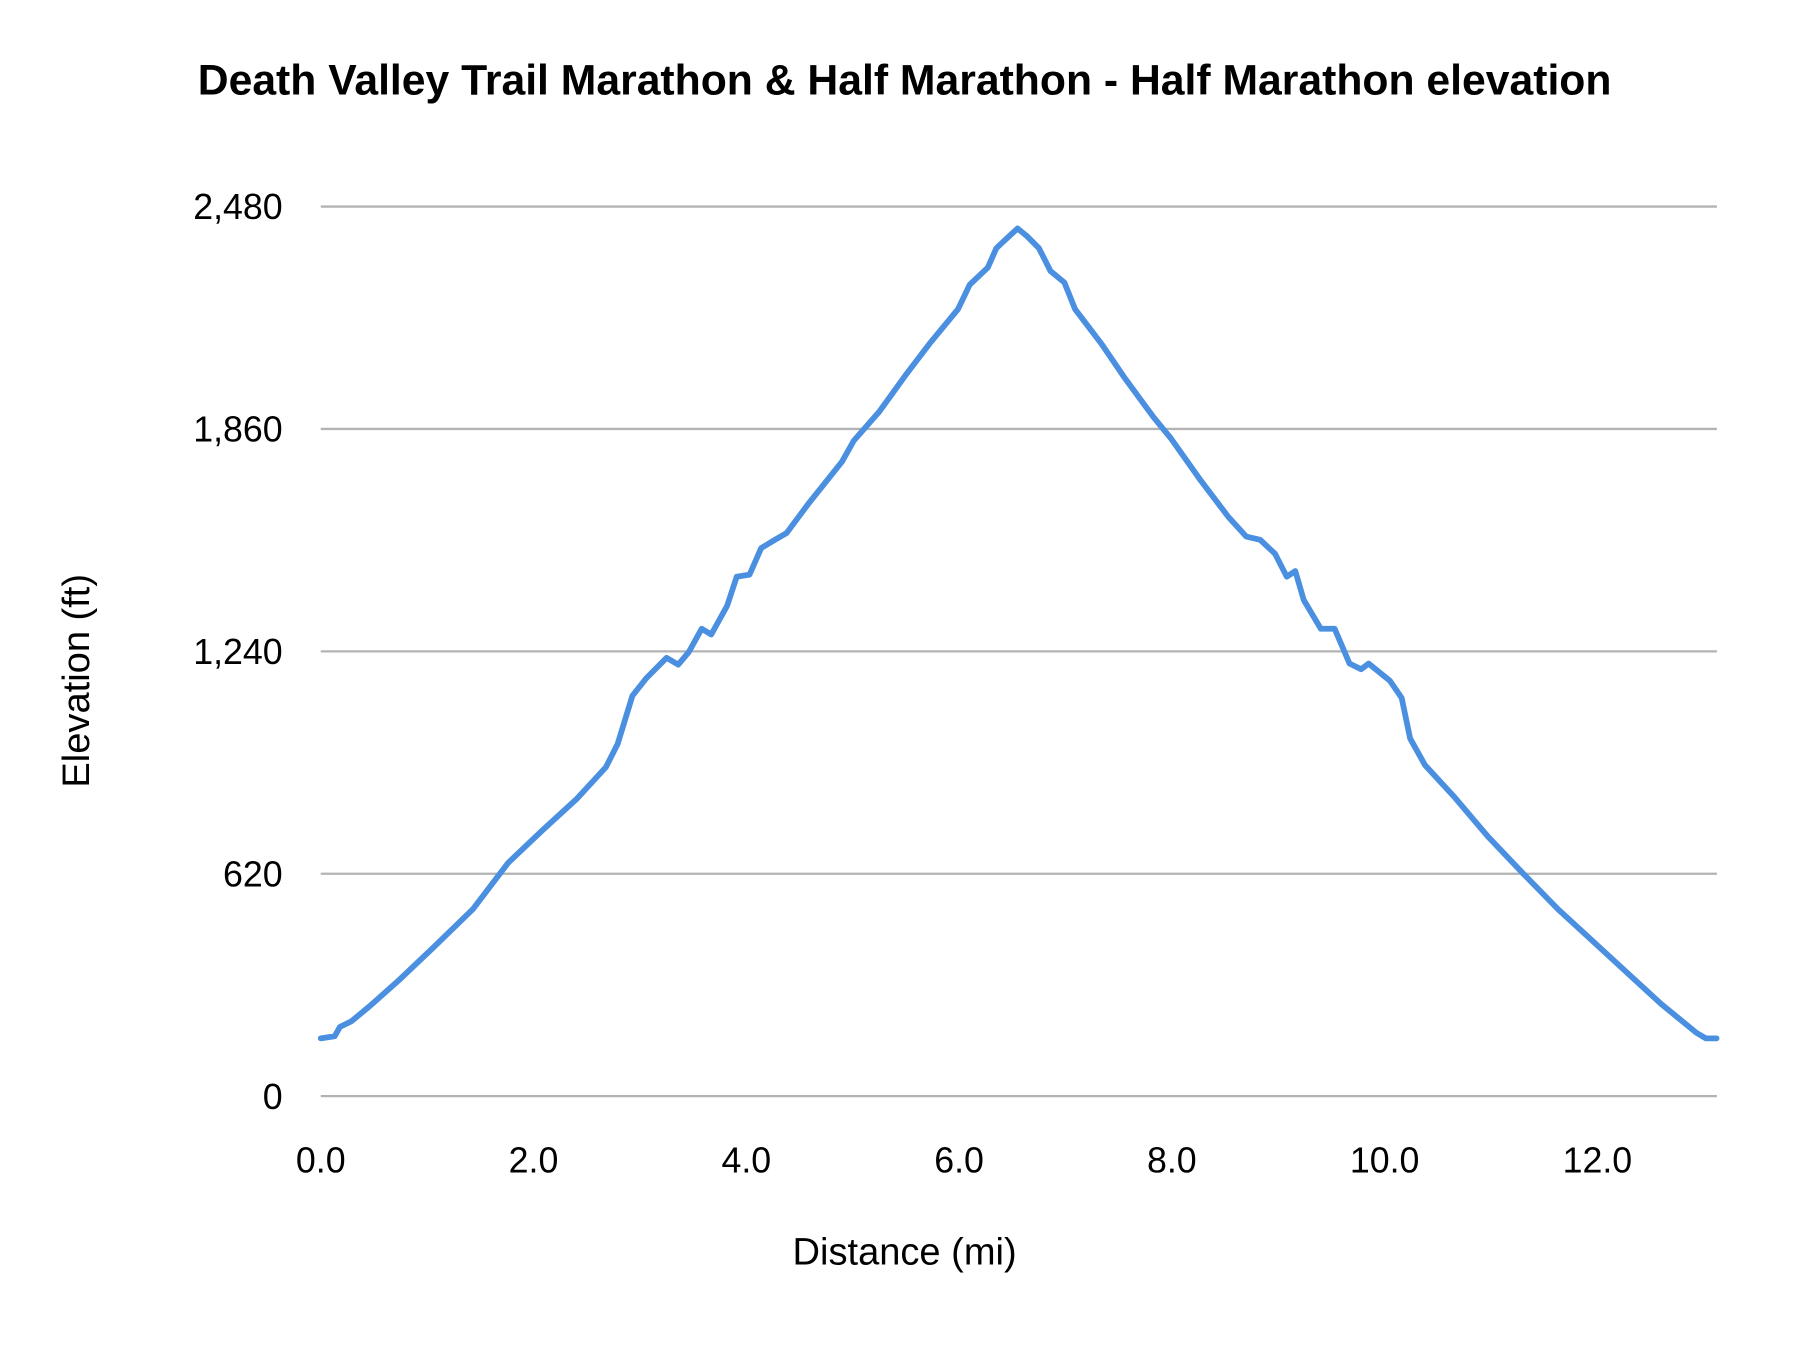  What do you see at coordinates (77, 681) in the screenshot?
I see `y-axis-label: Elevation (ft)` at bounding box center [77, 681].